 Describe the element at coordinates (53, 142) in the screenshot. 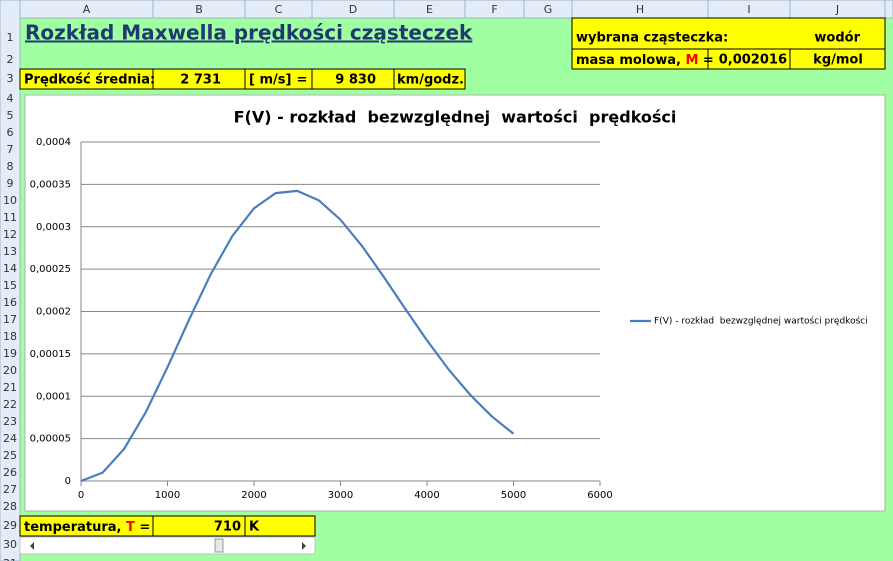

I see `y-tick-label: 0,0004` at that location.